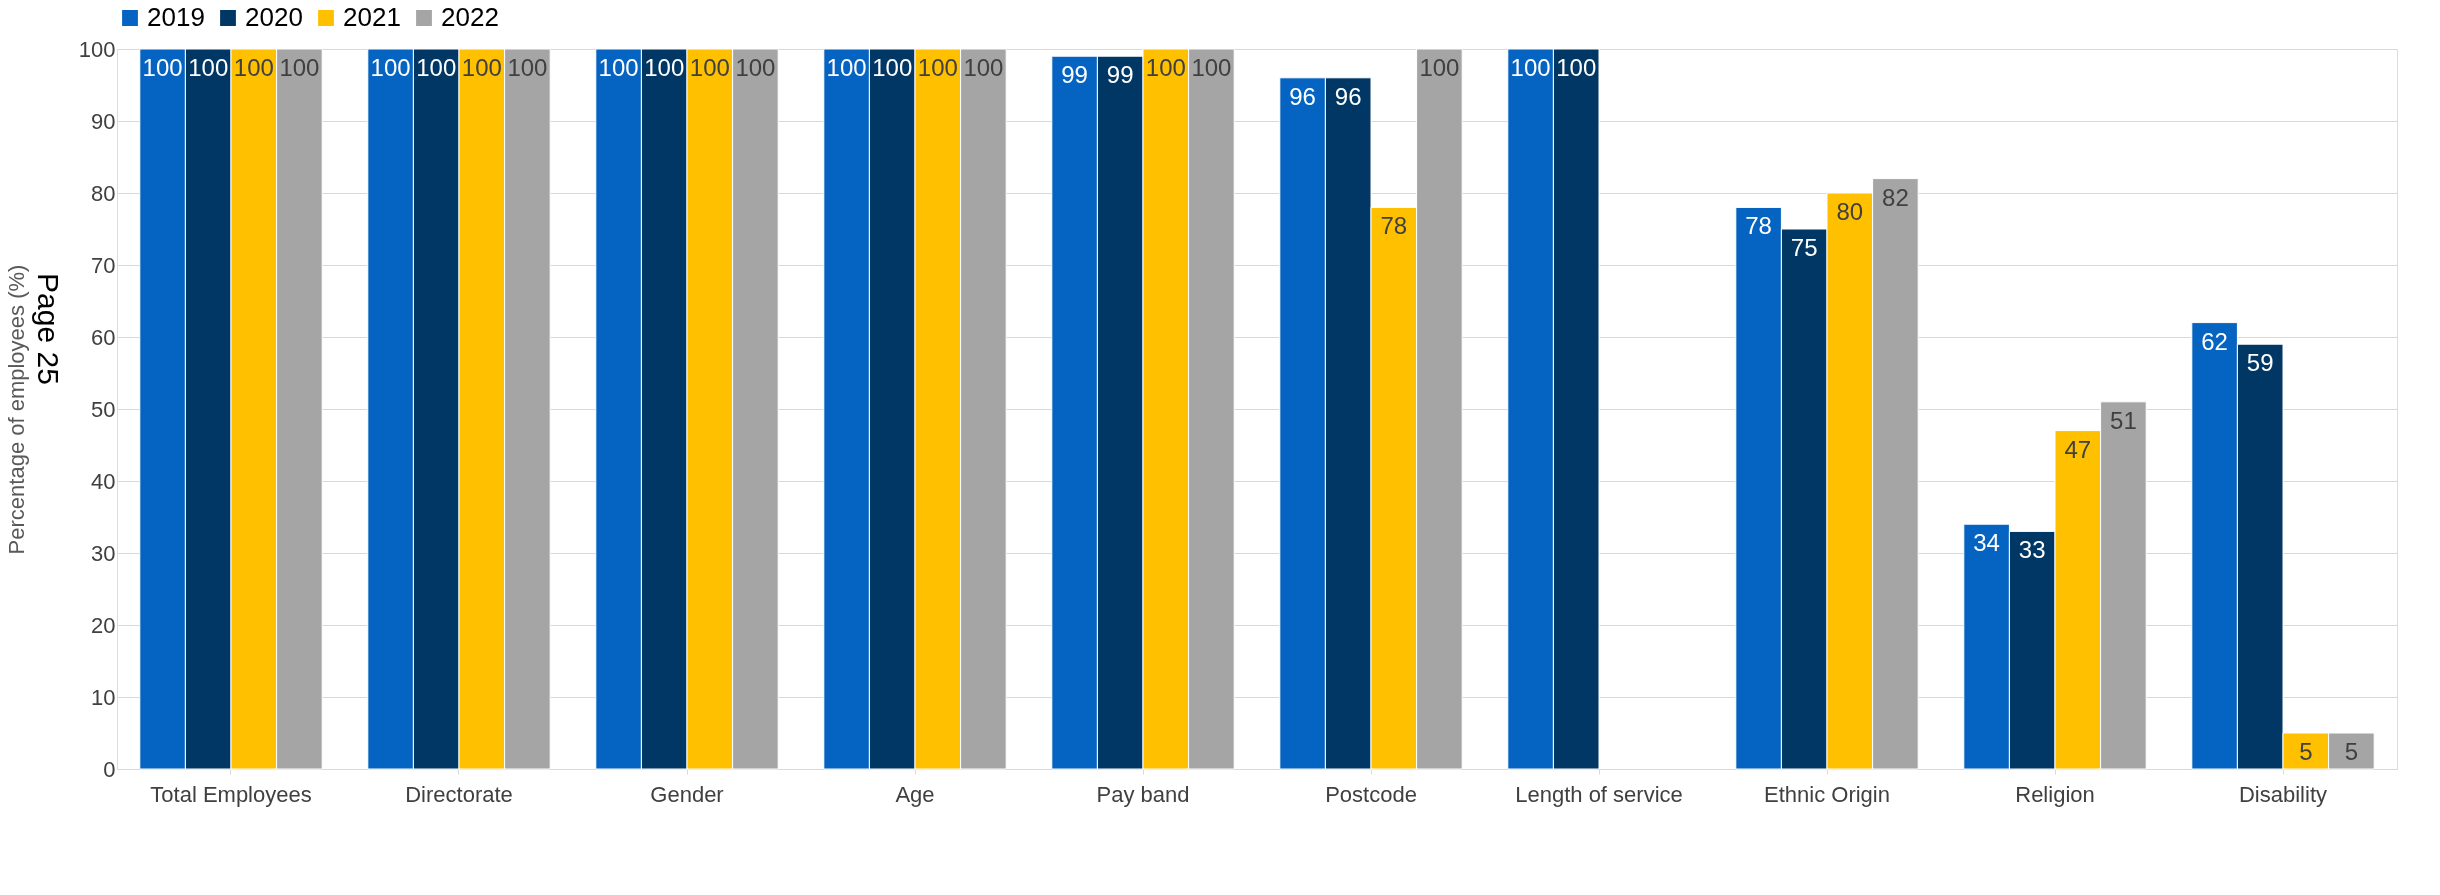 The width and height of the screenshot is (2440, 895). I want to click on legend-label: 2022, so click(470, 17).